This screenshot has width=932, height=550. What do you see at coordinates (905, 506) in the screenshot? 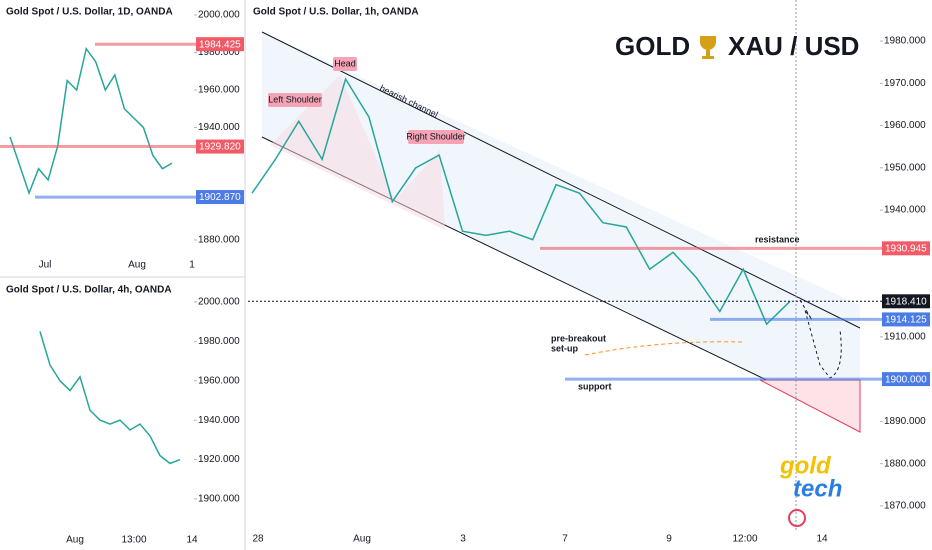
I see `y-tick-label: 1870.000` at bounding box center [905, 506].